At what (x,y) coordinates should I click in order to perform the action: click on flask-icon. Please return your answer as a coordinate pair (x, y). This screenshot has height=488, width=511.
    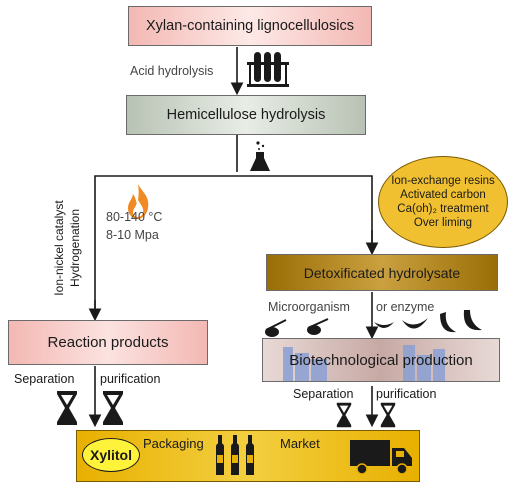
    Looking at the image, I should click on (260, 156).